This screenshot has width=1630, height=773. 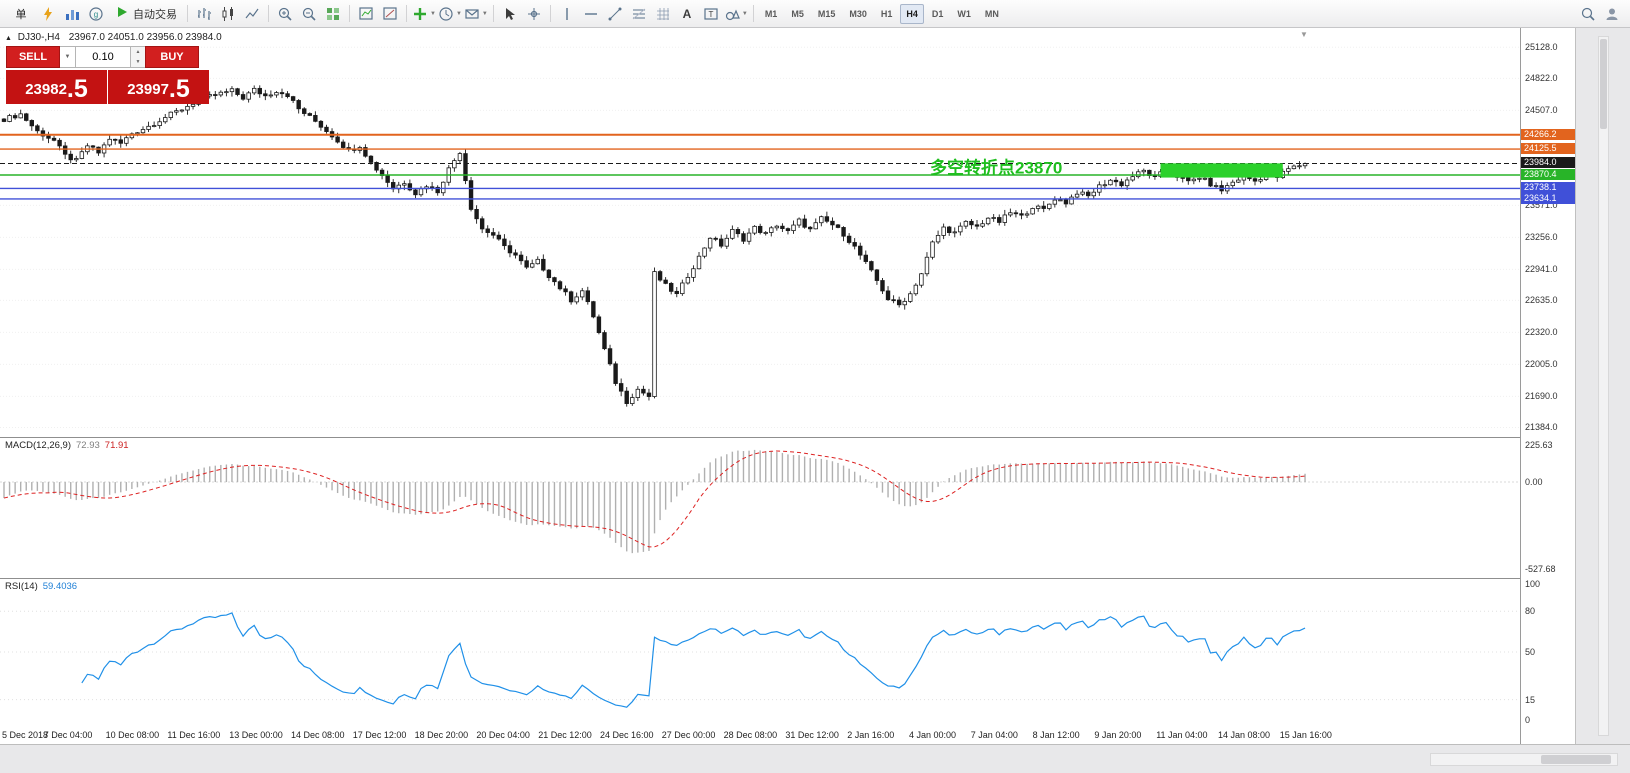 What do you see at coordinates (1603, 84) in the screenshot?
I see `vertical-scrollbar-thumb` at bounding box center [1603, 84].